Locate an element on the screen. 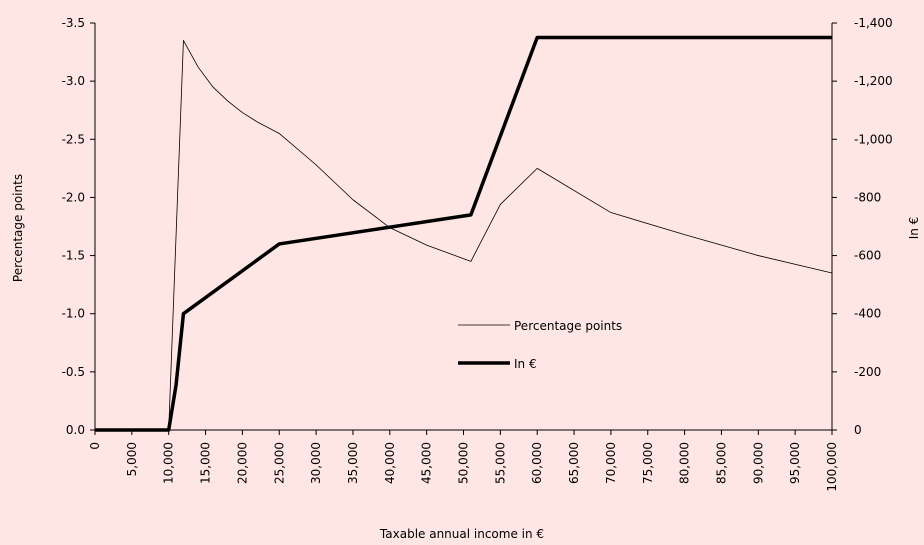 The height and width of the screenshot is (545, 924). x-tick-label: 55,000 is located at coordinates (500, 463).